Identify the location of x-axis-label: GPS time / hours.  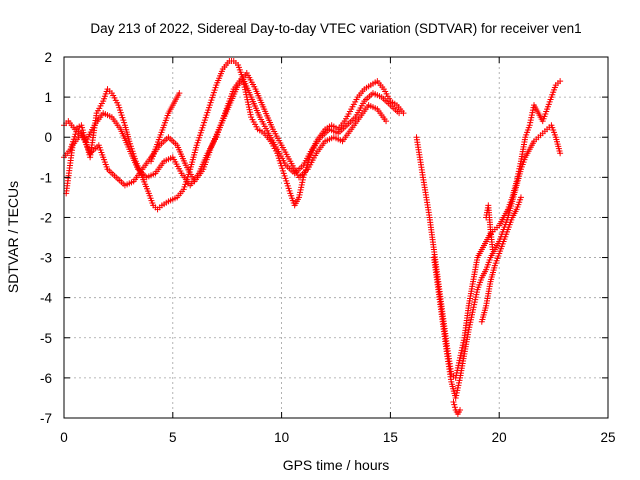
(336, 465).